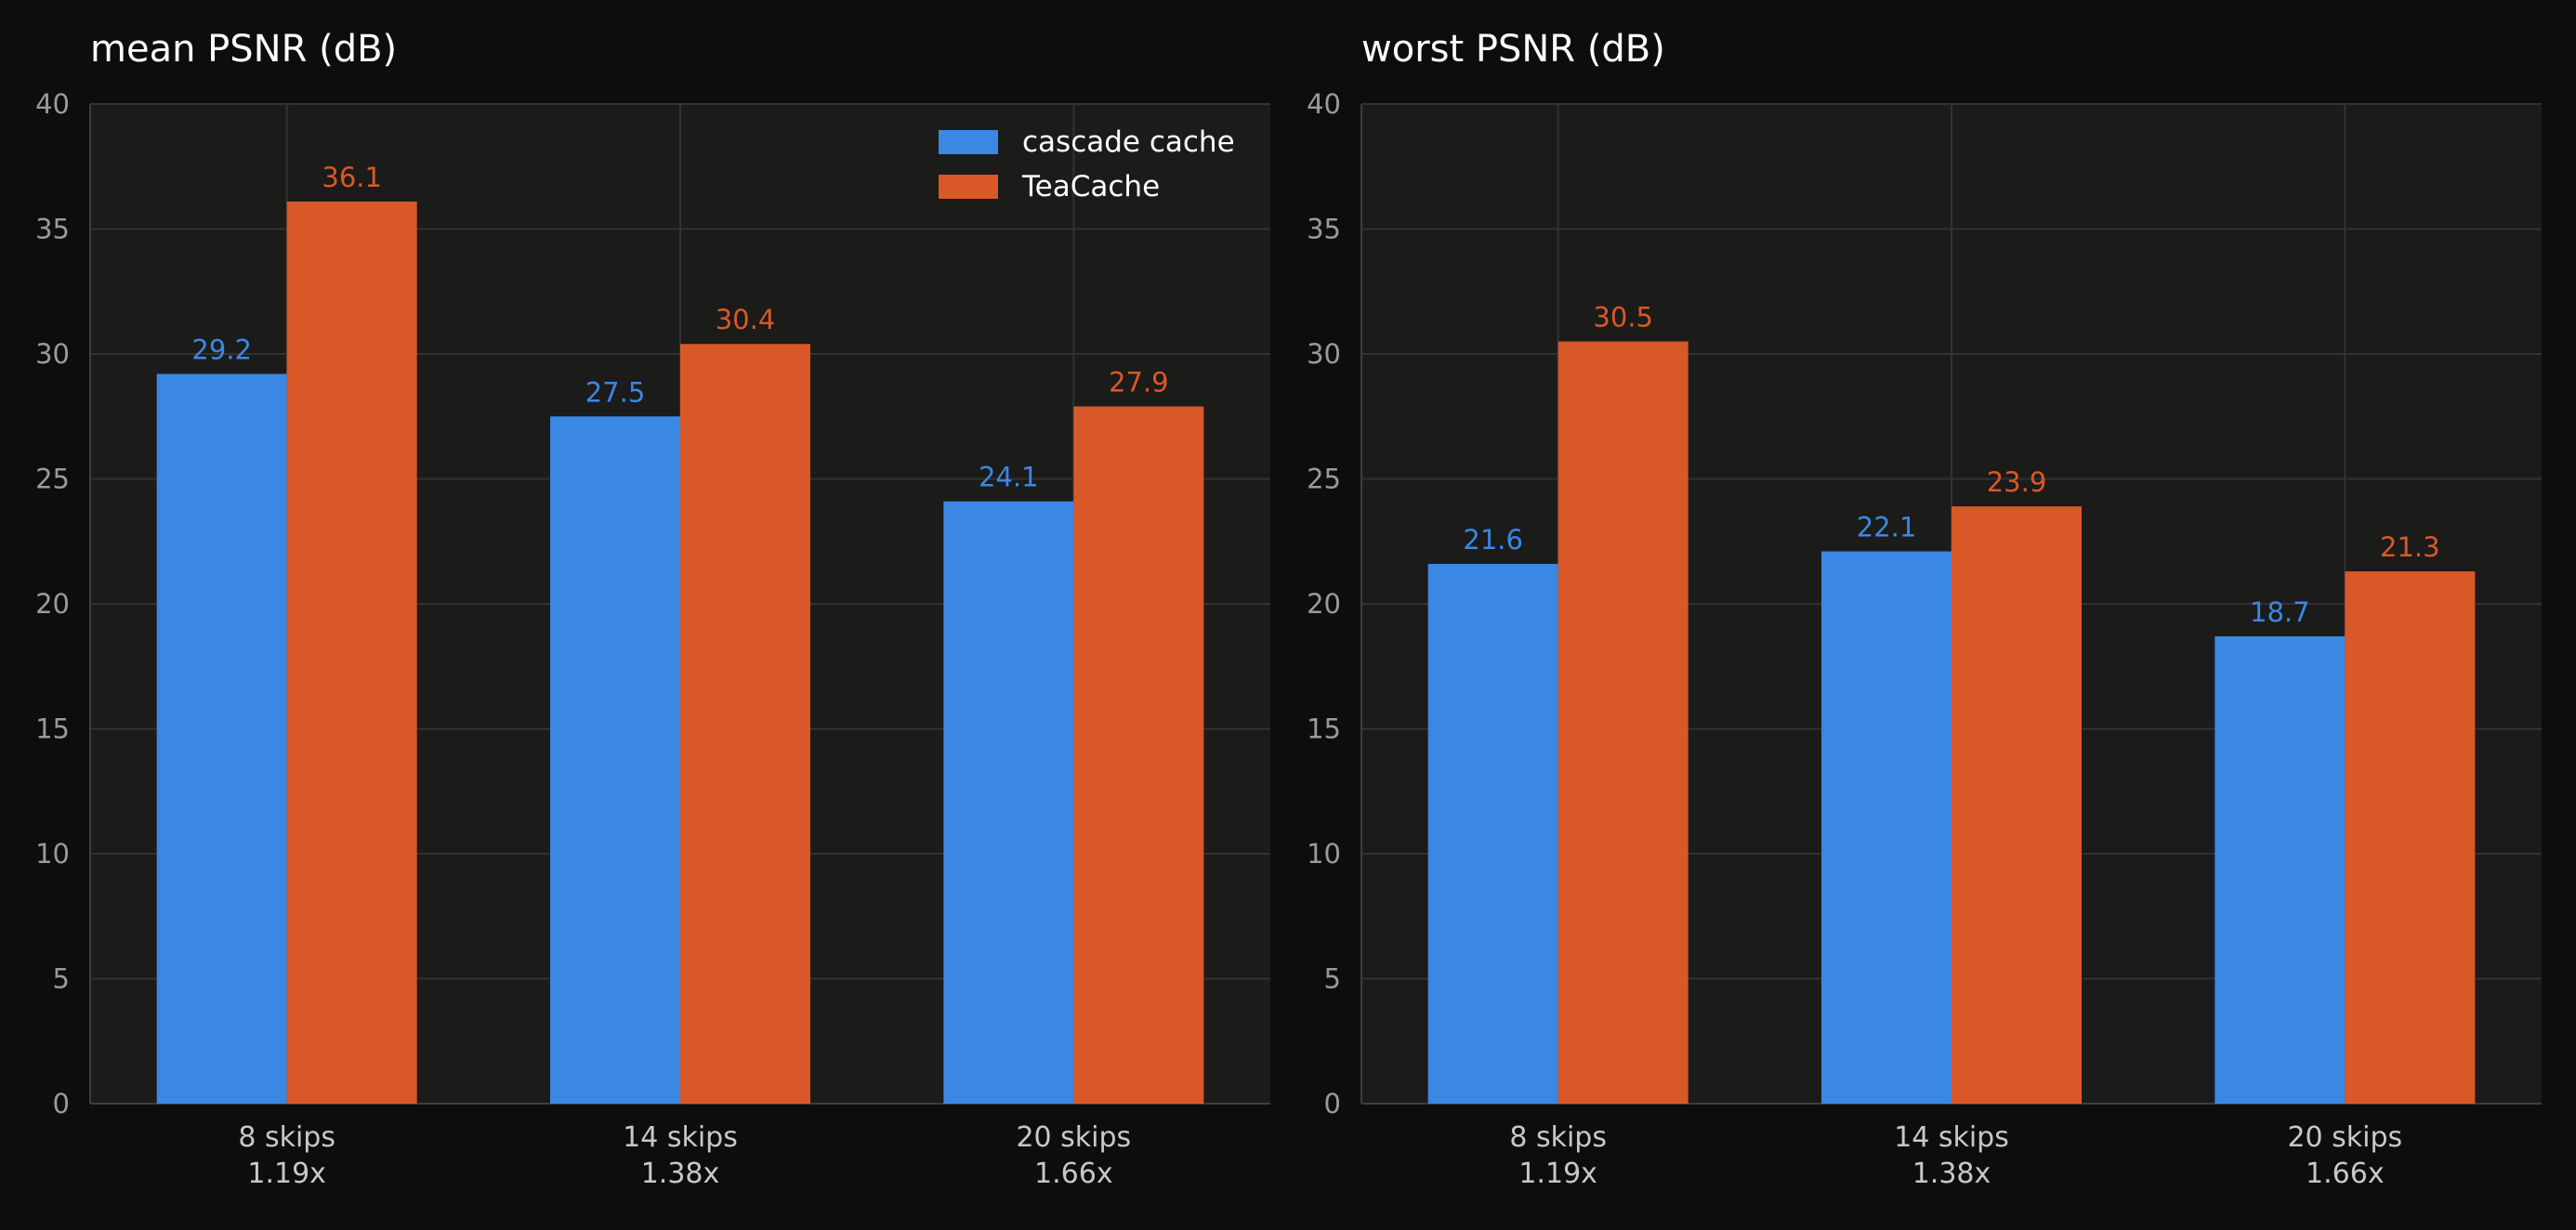  Describe the element at coordinates (1128, 142) in the screenshot. I see `panel-1-legend-label: cascade cache` at that location.